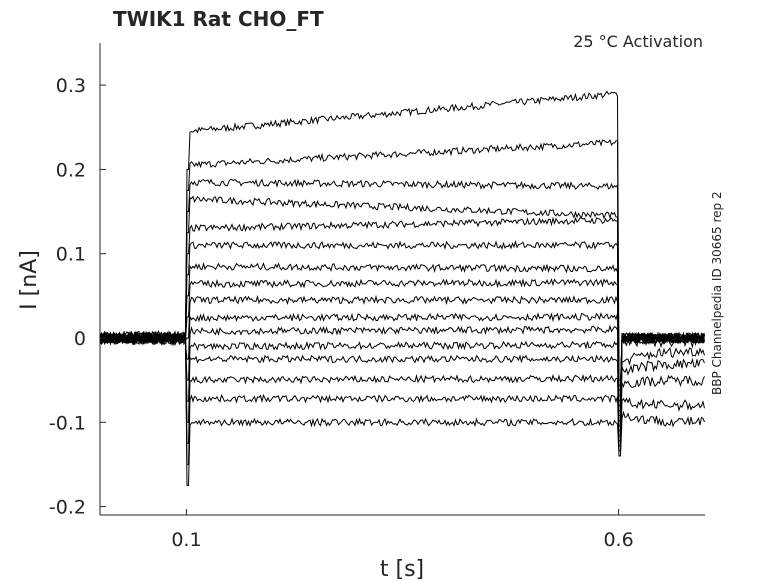  I want to click on chart-title: TWIK1 Rat CHO_FT, so click(218, 19).